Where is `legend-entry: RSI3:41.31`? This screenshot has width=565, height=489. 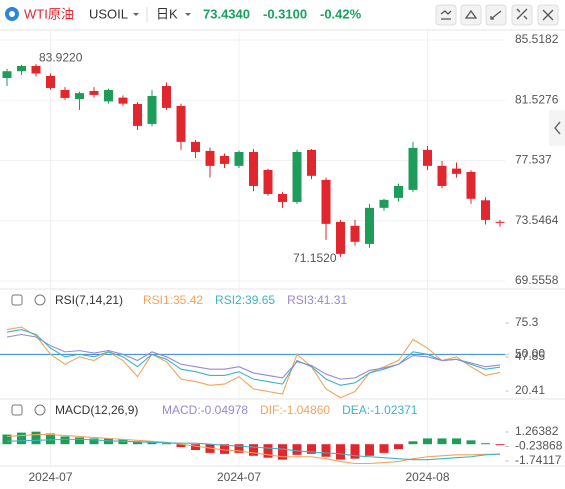 legend-entry: RSI3:41.31 is located at coordinates (317, 300).